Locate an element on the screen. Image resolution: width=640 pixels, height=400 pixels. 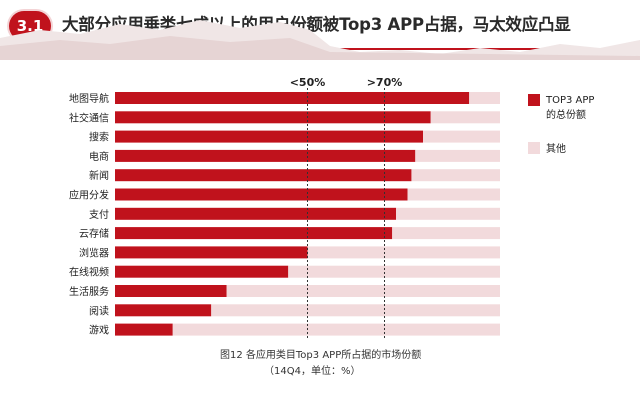
legend-swatch-top3 is located at coordinates (534, 100).